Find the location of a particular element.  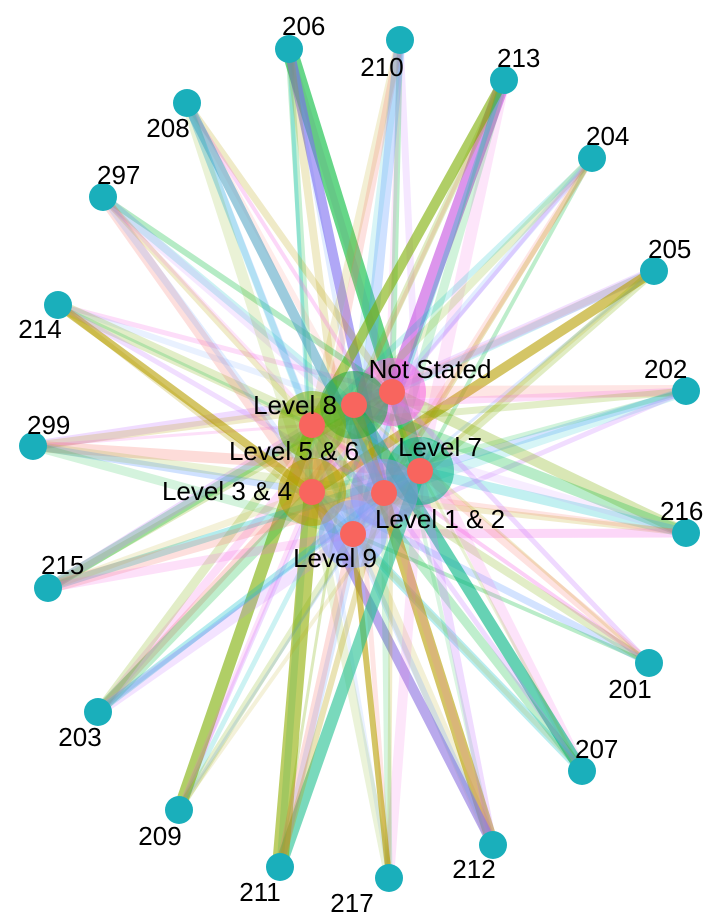

edge-201-not-stated is located at coordinates (520, 527).